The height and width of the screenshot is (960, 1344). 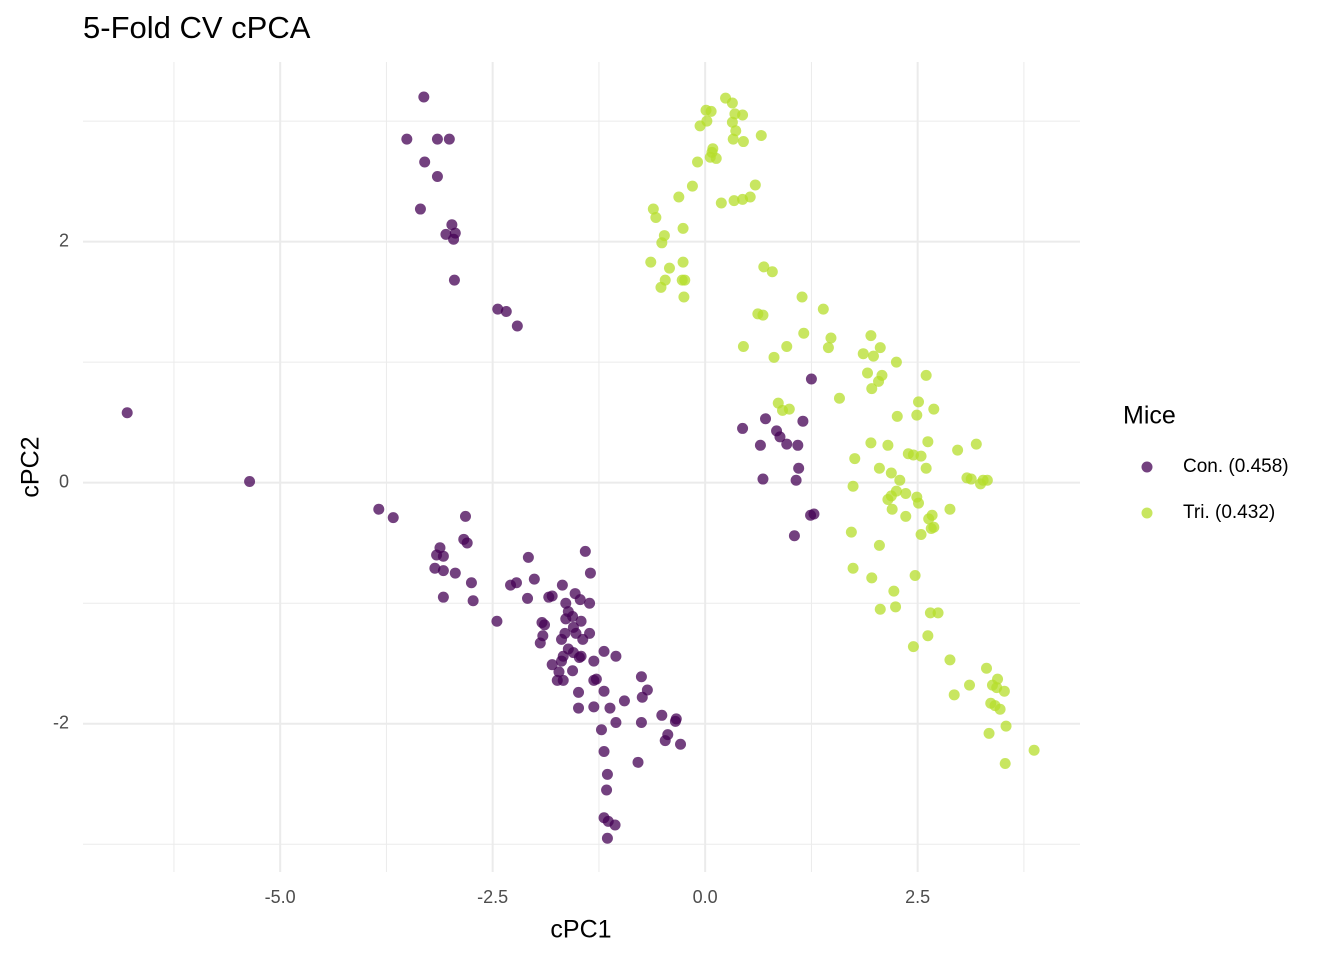 What do you see at coordinates (917, 897) in the screenshot?
I see `x-tick-label: 2.5` at bounding box center [917, 897].